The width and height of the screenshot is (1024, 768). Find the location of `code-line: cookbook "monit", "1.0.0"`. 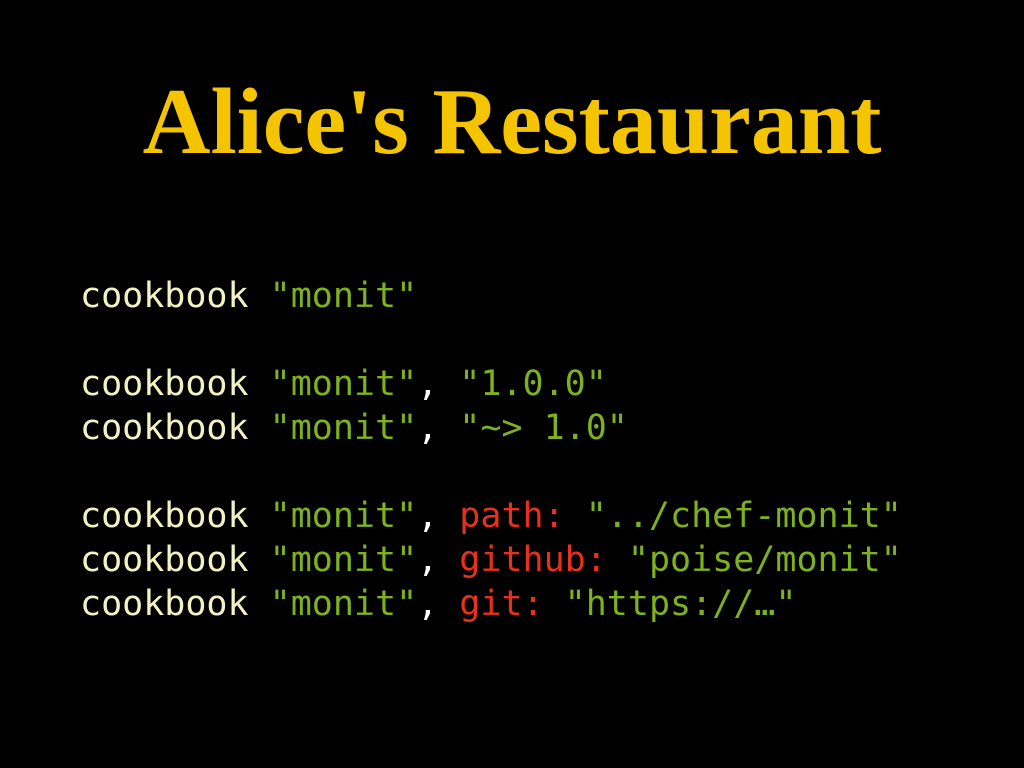

code-line: cookbook "monit", "1.0.0" is located at coordinates (491, 384).